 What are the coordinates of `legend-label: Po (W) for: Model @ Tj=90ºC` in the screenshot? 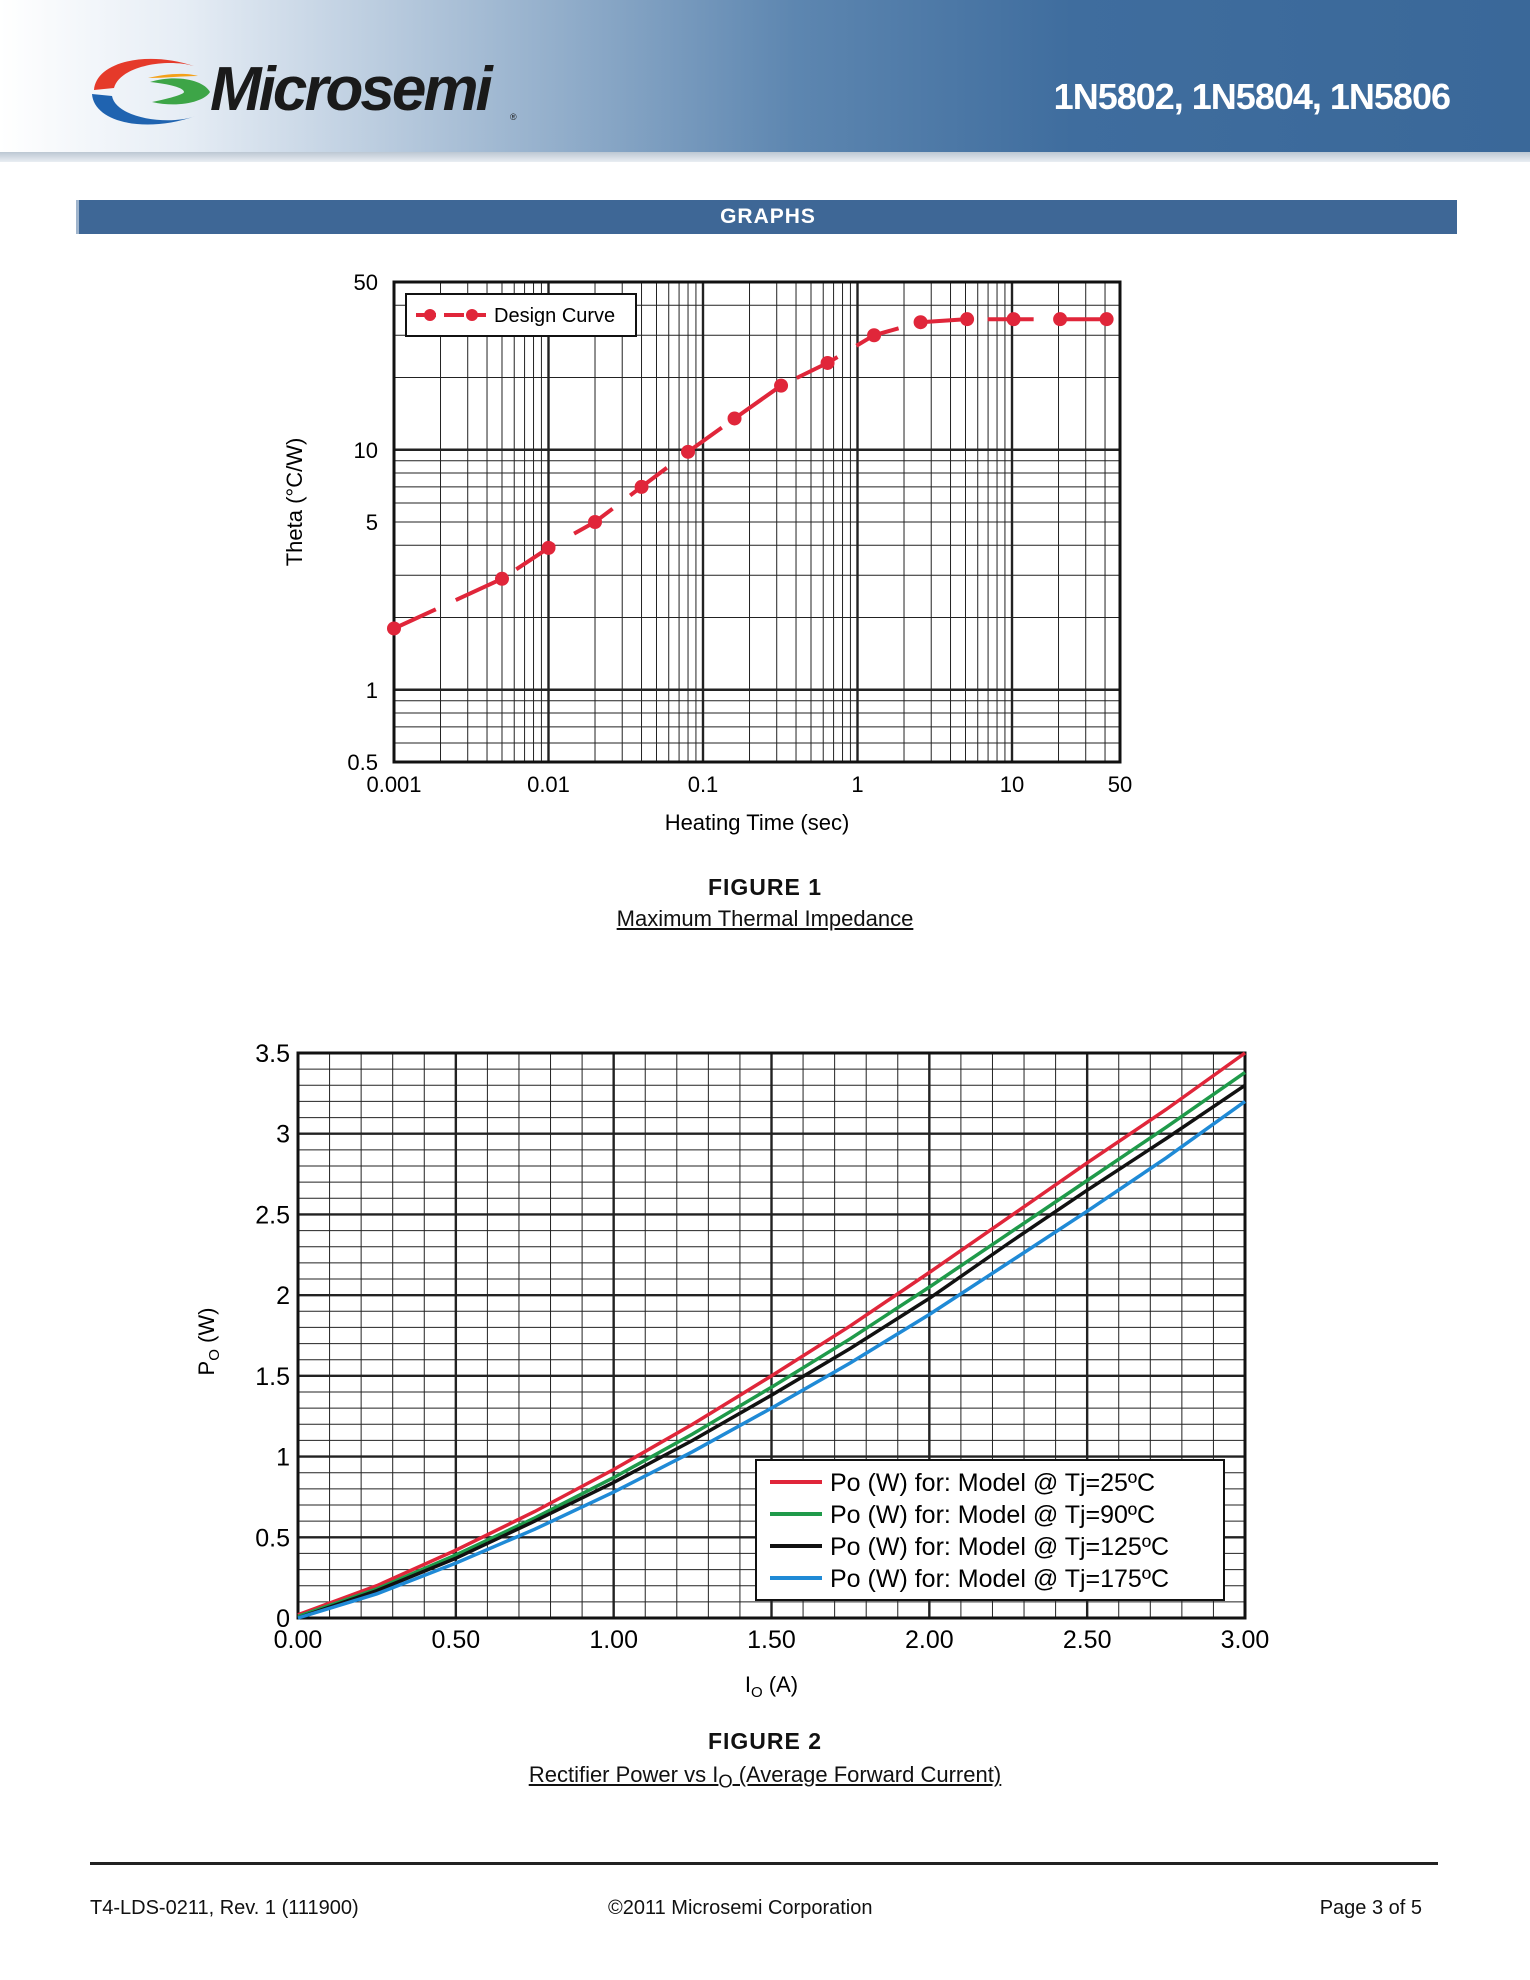 It's located at (992, 1515).